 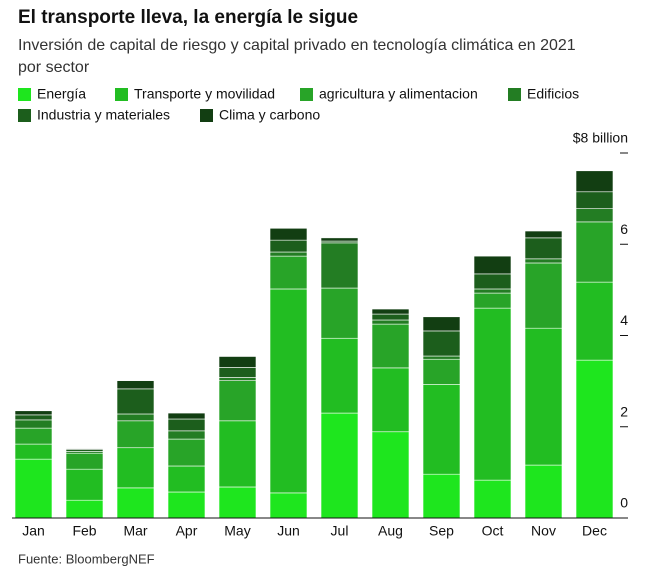 I want to click on x-tick-label: Apr, so click(x=187, y=531).